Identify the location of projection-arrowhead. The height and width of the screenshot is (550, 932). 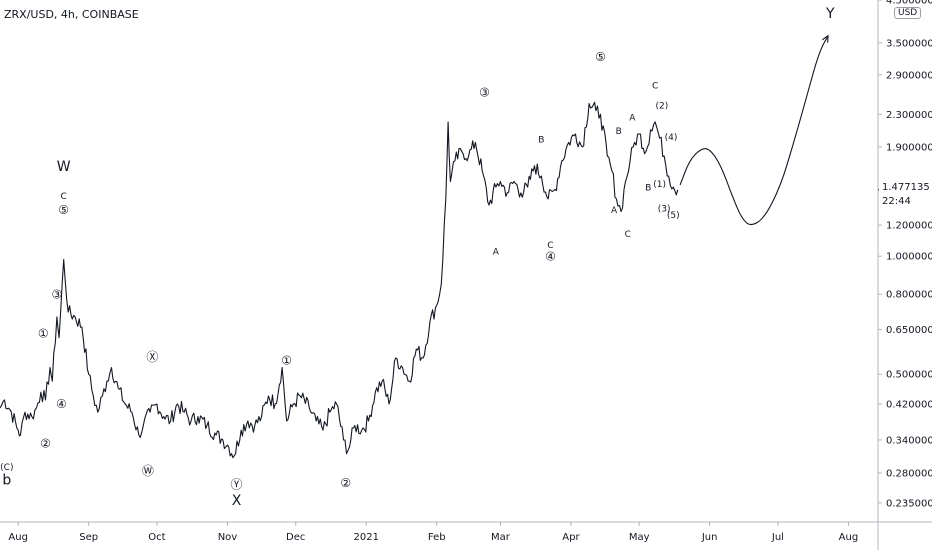
(825, 38).